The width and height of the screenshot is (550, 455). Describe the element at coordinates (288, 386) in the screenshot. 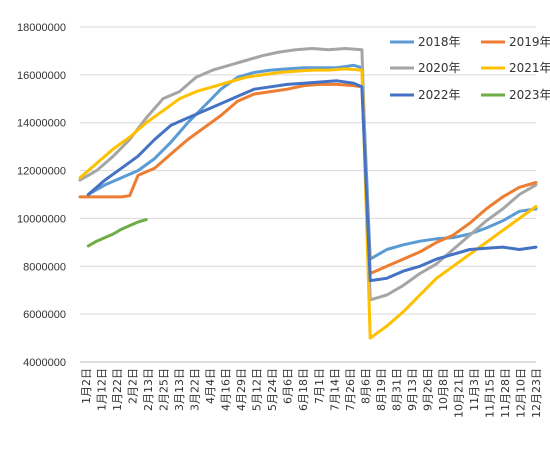

I see `x-tick-label: 6月6日` at that location.